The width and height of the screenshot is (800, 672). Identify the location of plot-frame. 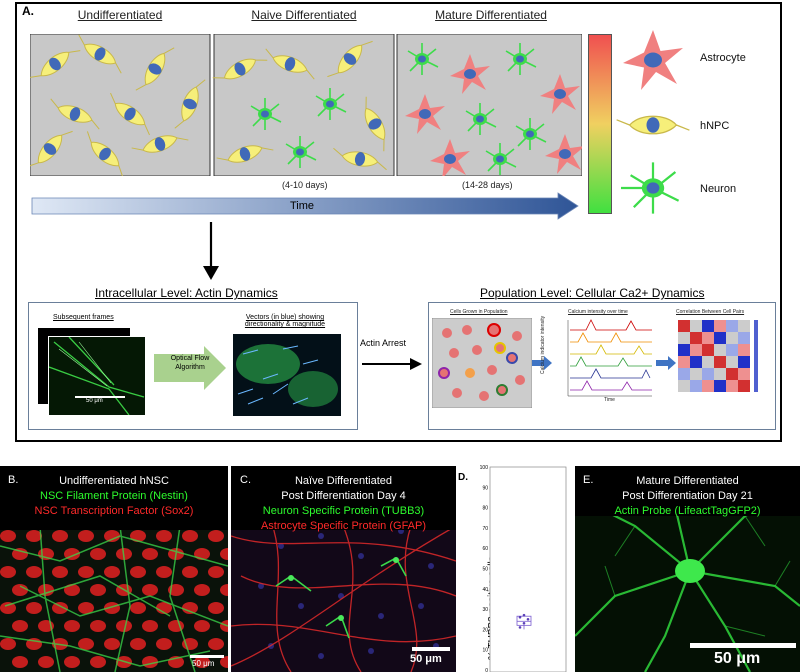
(528, 569).